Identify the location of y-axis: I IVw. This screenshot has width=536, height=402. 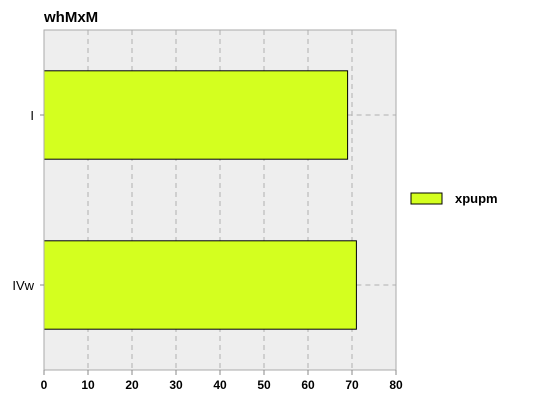
(28, 200).